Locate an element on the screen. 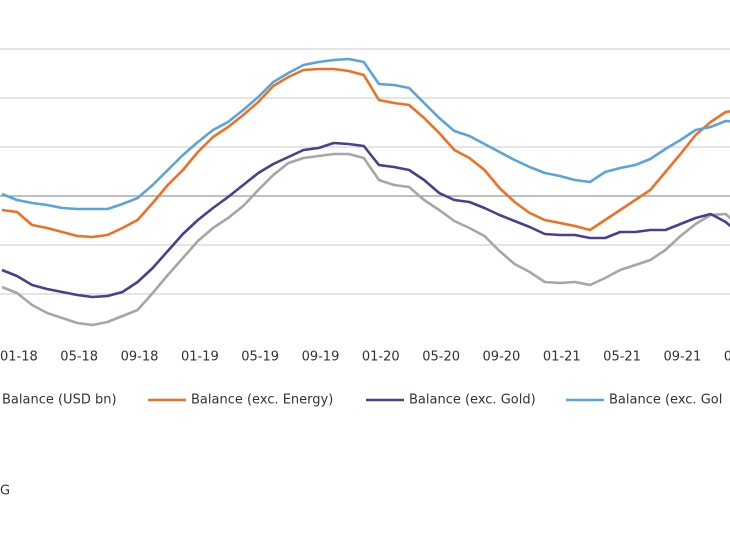  legend-label: Balance (exc. Gol is located at coordinates (665, 400).